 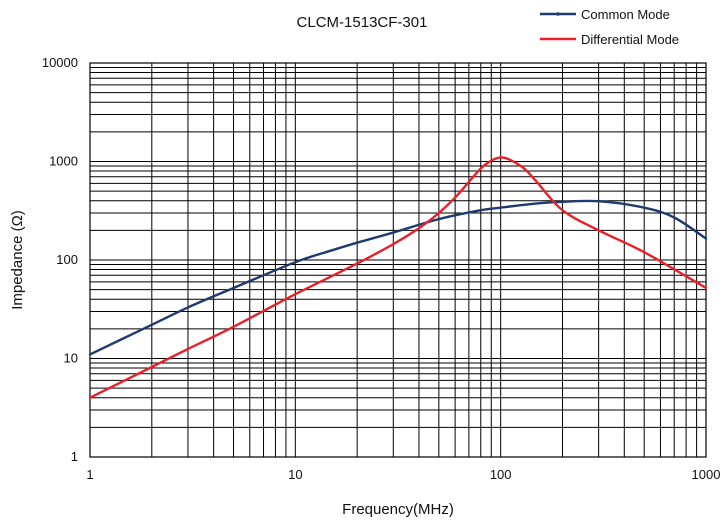 What do you see at coordinates (89, 474) in the screenshot?
I see `x-tick-label: 1` at bounding box center [89, 474].